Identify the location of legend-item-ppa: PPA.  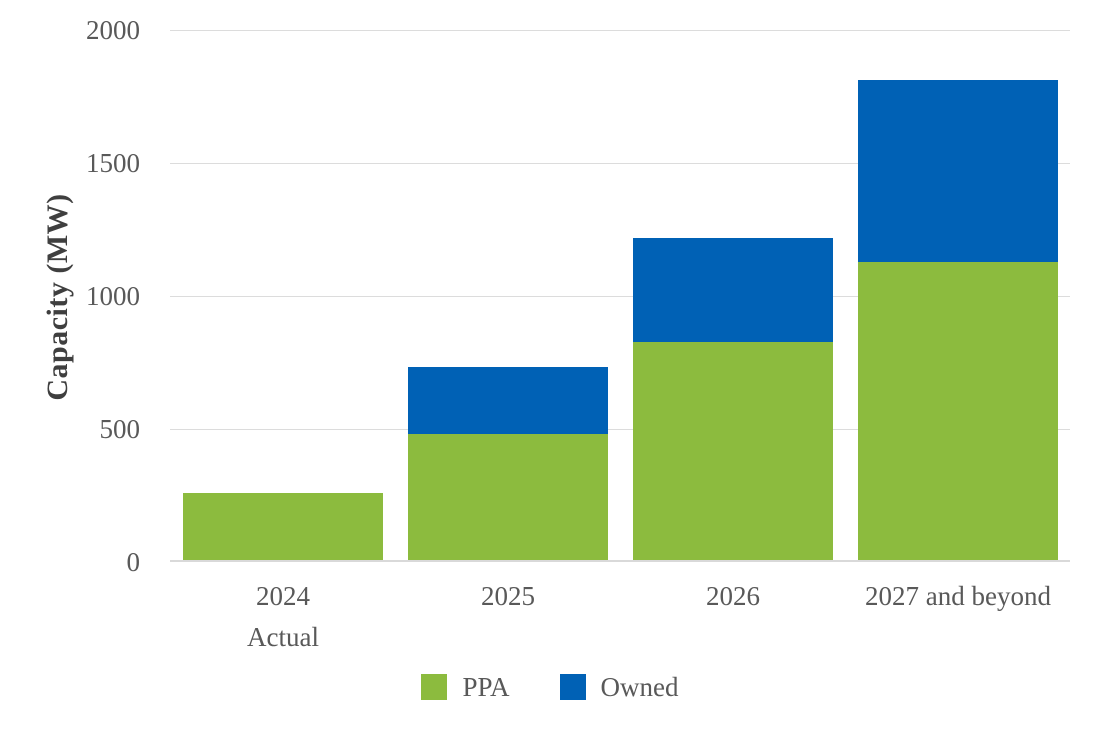
(465, 687).